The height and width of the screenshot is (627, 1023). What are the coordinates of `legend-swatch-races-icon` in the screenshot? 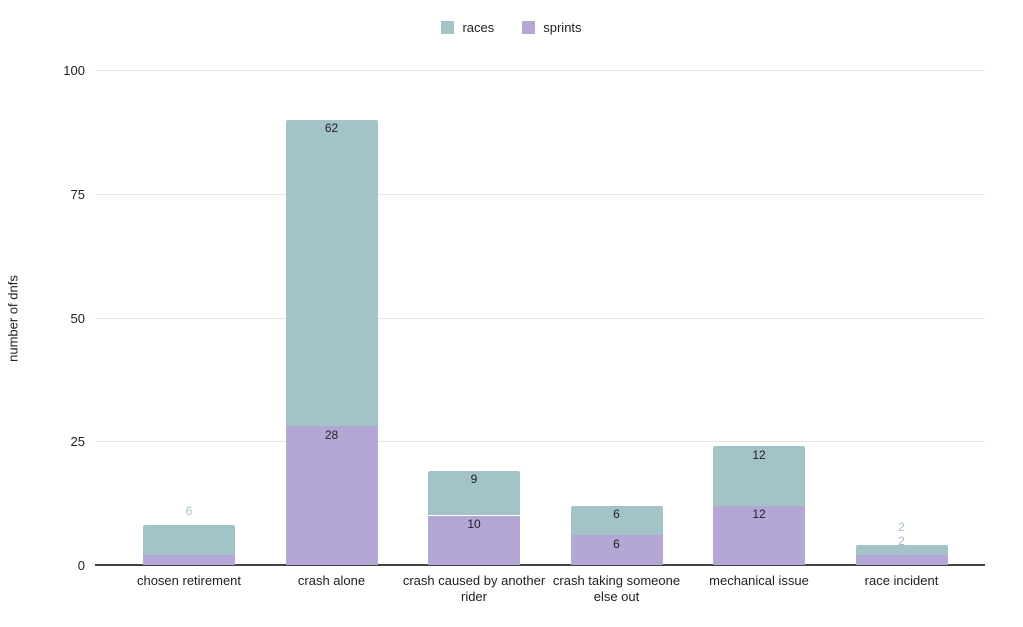 It's located at (448, 27).